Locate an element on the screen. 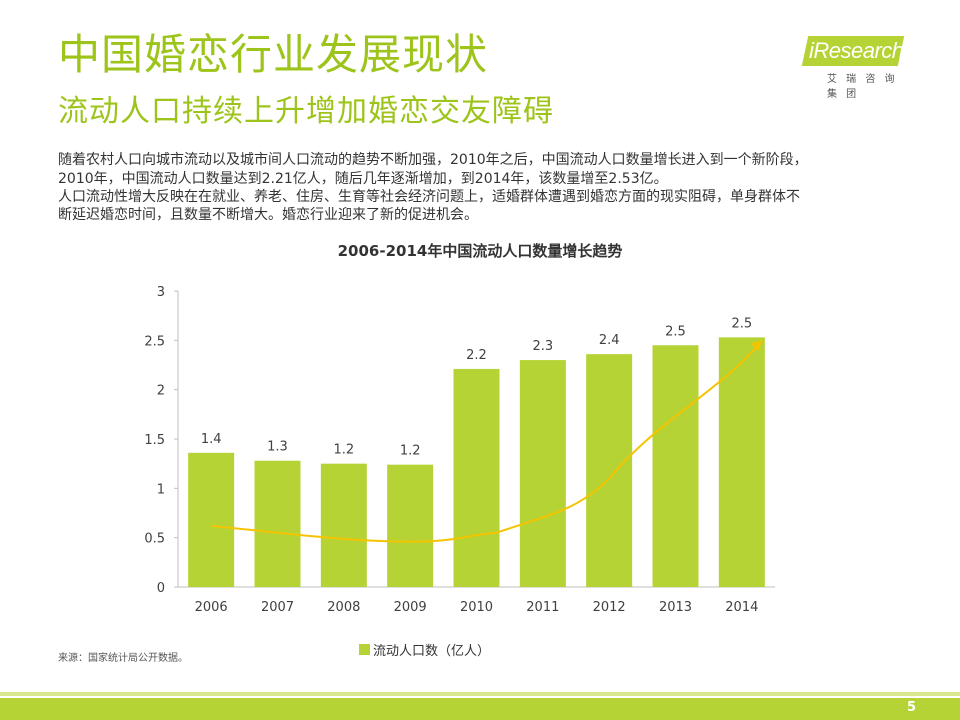  footer-bar is located at coordinates (480, 709).